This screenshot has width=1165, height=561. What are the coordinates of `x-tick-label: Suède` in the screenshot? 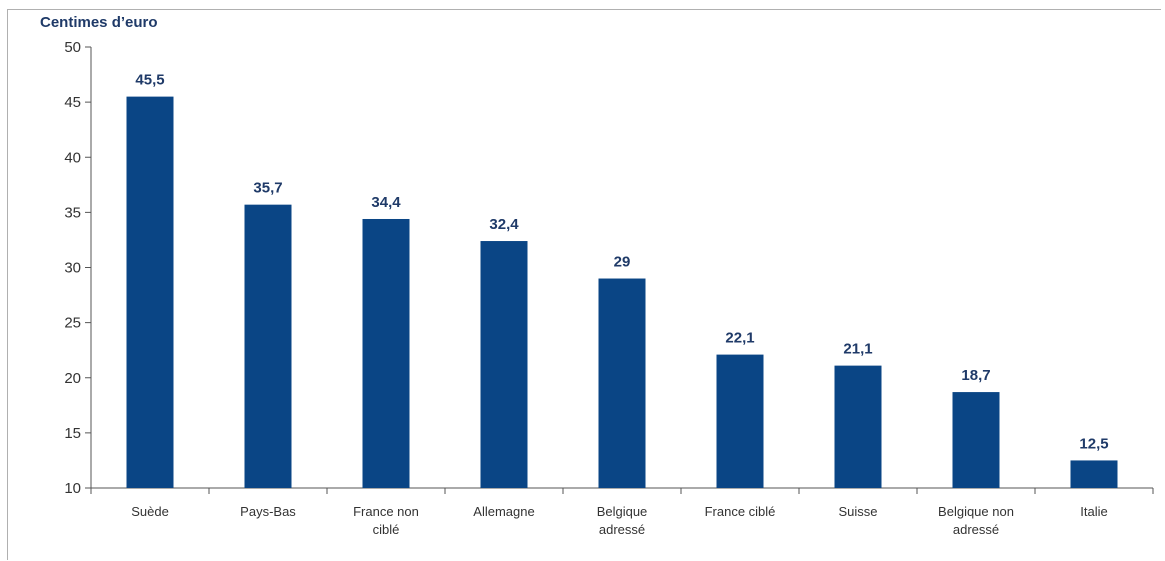 It's located at (150, 511).